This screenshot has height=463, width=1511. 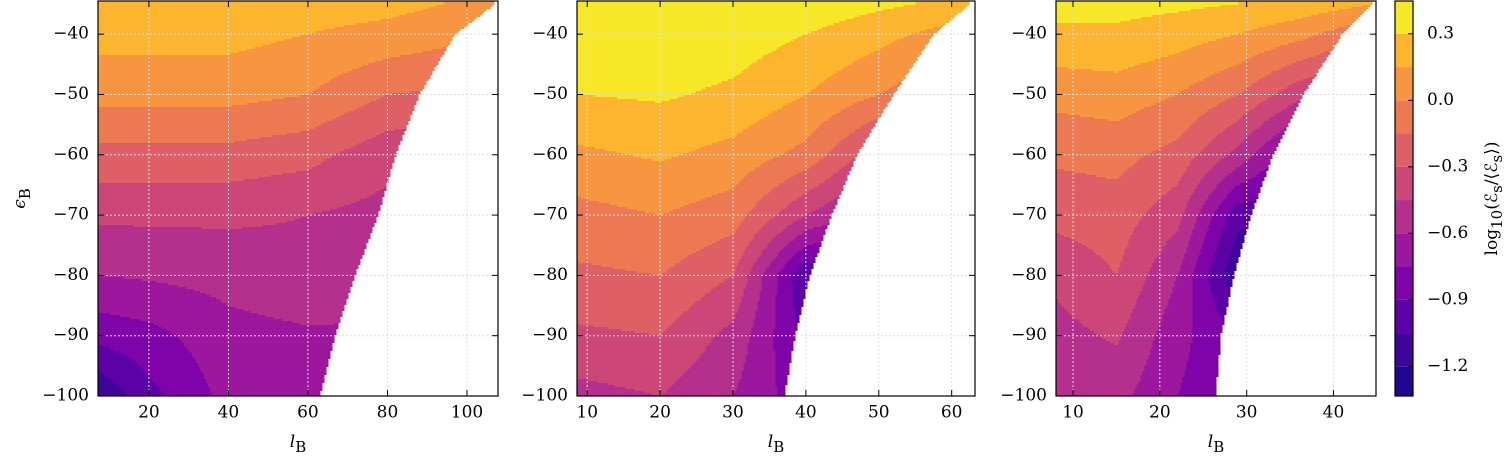 What do you see at coordinates (1440, 33) in the screenshot?
I see `colorbar-tick-label: 0.3` at bounding box center [1440, 33].